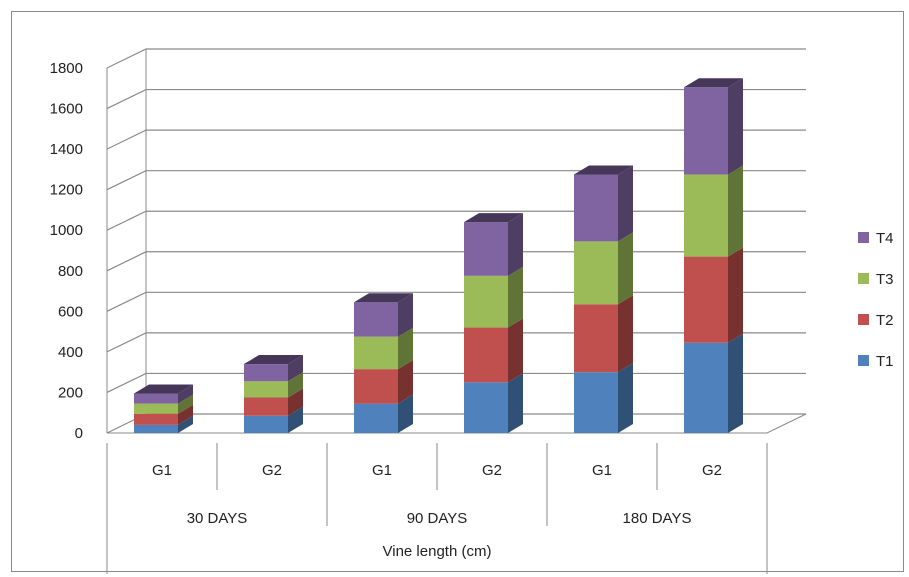 The width and height of the screenshot is (909, 577). I want to click on y-tick-label: 1200, so click(66, 190).